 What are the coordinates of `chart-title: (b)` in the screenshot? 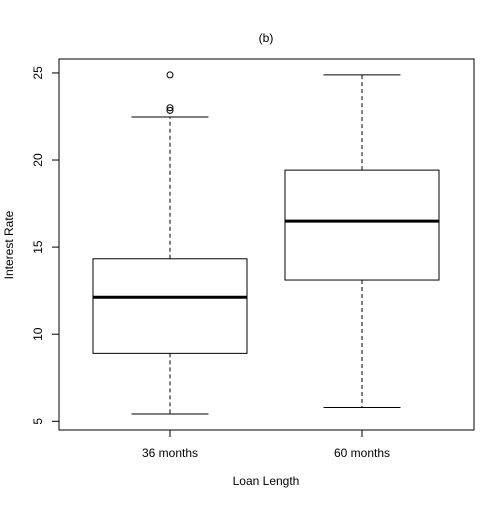 It's located at (266, 38).